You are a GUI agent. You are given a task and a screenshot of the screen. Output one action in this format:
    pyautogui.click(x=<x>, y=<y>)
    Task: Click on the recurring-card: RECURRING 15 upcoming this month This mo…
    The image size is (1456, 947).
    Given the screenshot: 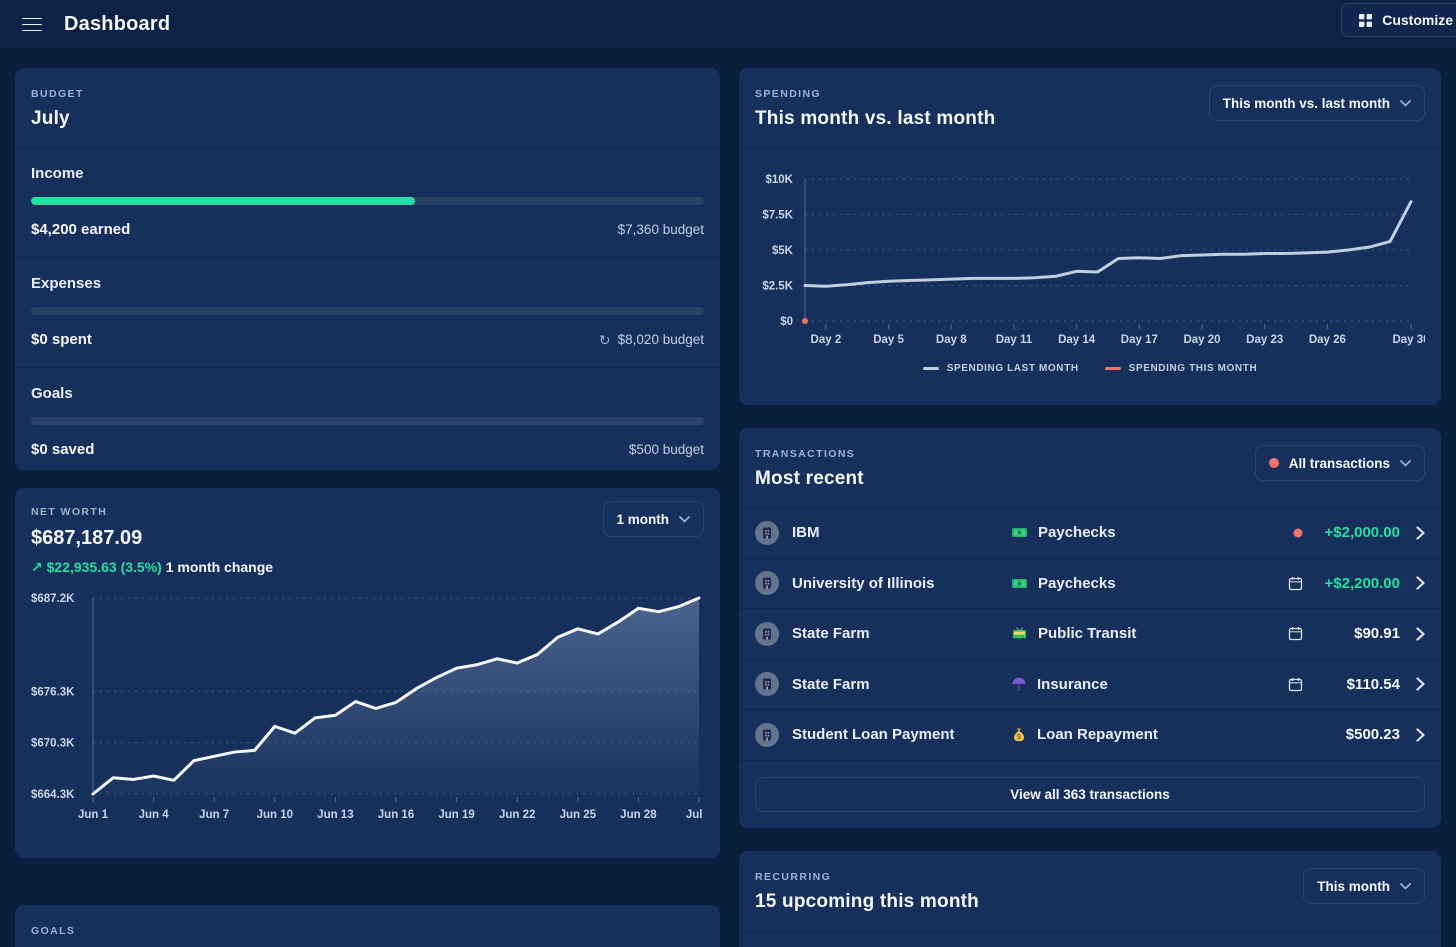 What is the action you would take?
    pyautogui.click(x=1090, y=899)
    